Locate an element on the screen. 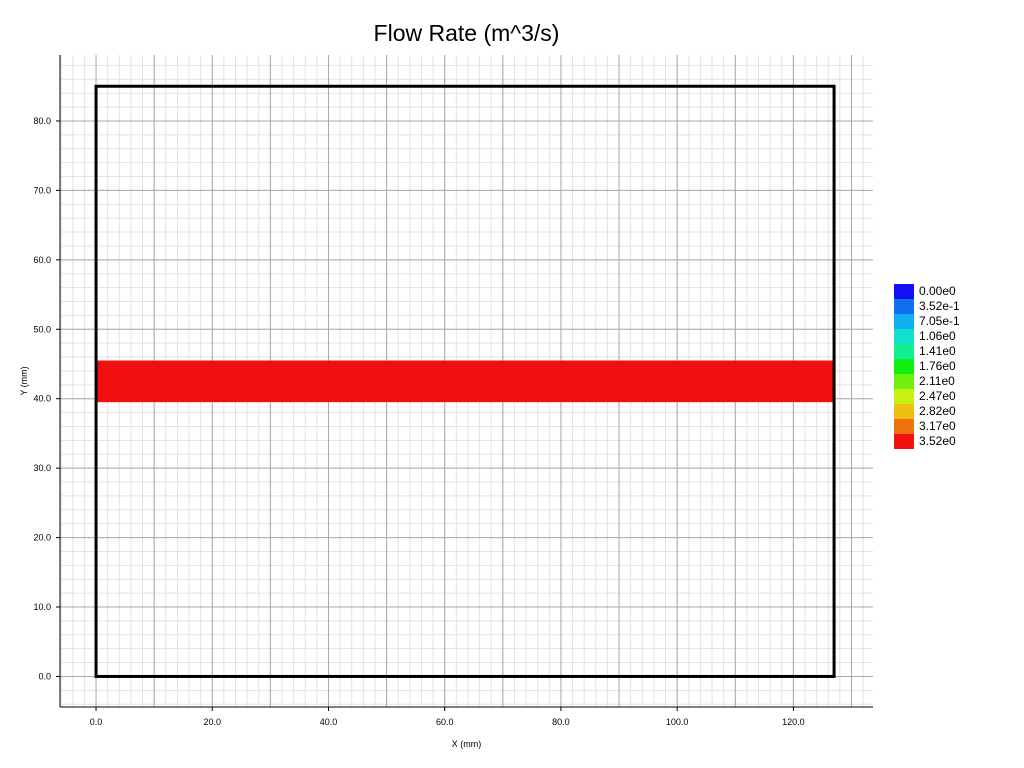  legend-item: 3.17e0 is located at coordinates (927, 426).